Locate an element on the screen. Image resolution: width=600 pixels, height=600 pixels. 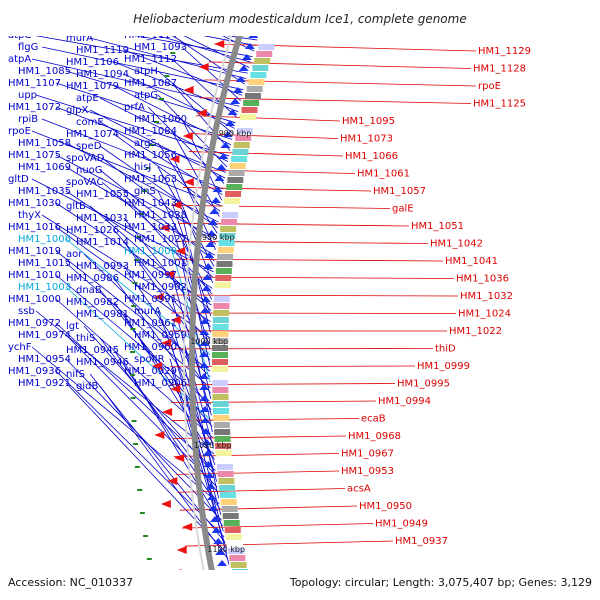
reverse-gene-label: HM1_1051 is located at coordinates (437, 226).